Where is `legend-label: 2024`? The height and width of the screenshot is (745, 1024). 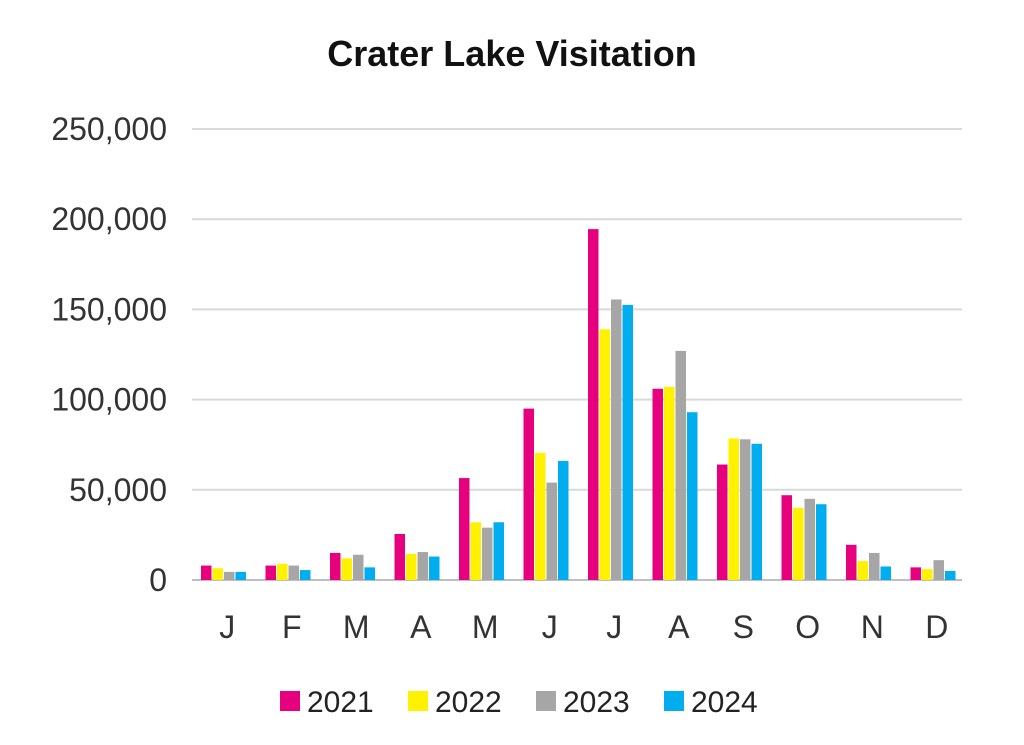
legend-label: 2024 is located at coordinates (724, 702).